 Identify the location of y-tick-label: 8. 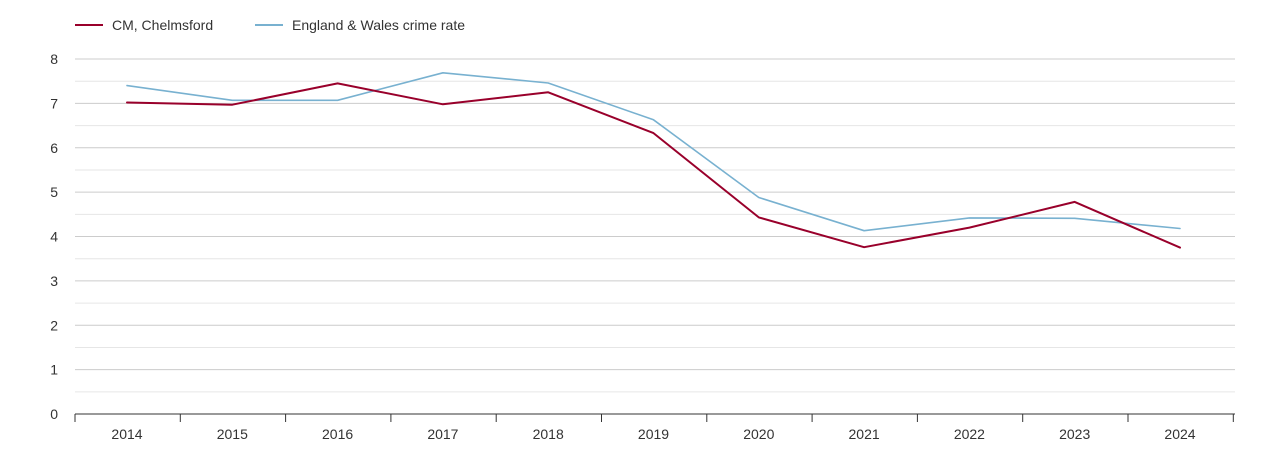
(54, 59).